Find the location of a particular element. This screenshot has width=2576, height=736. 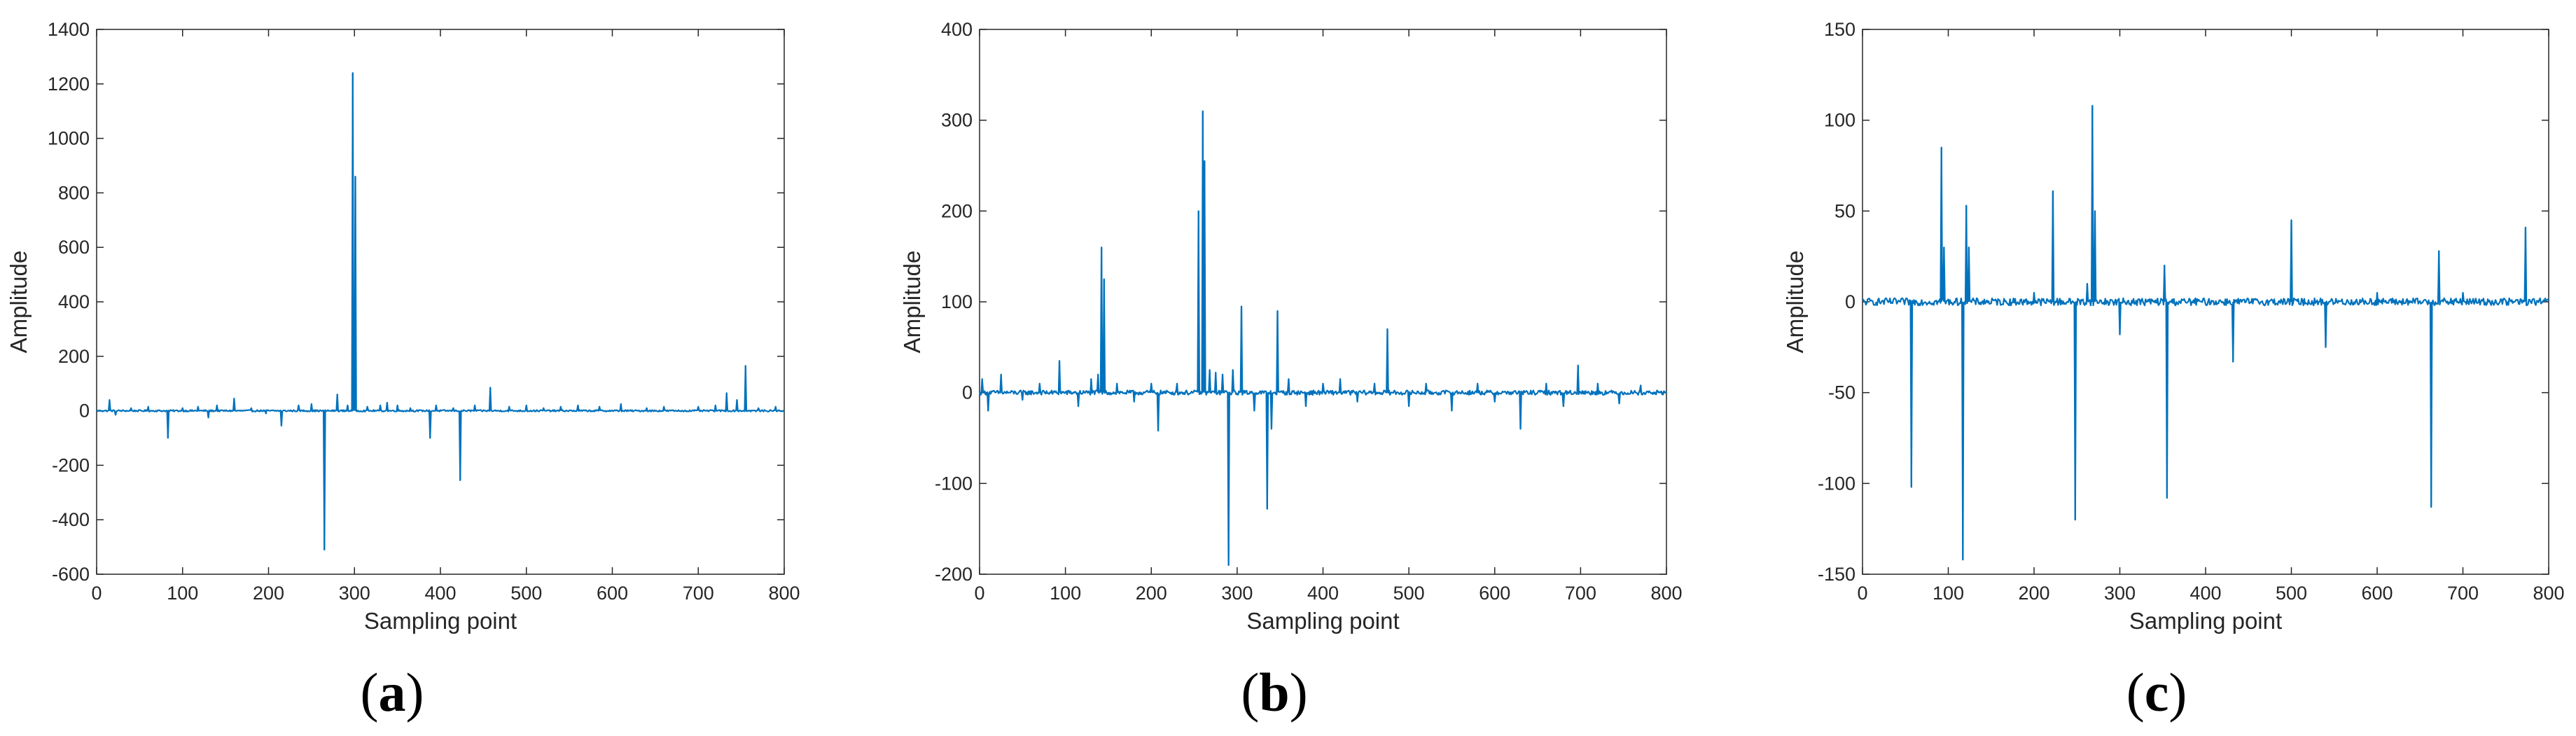

panel-label: (b) is located at coordinates (1274, 693).